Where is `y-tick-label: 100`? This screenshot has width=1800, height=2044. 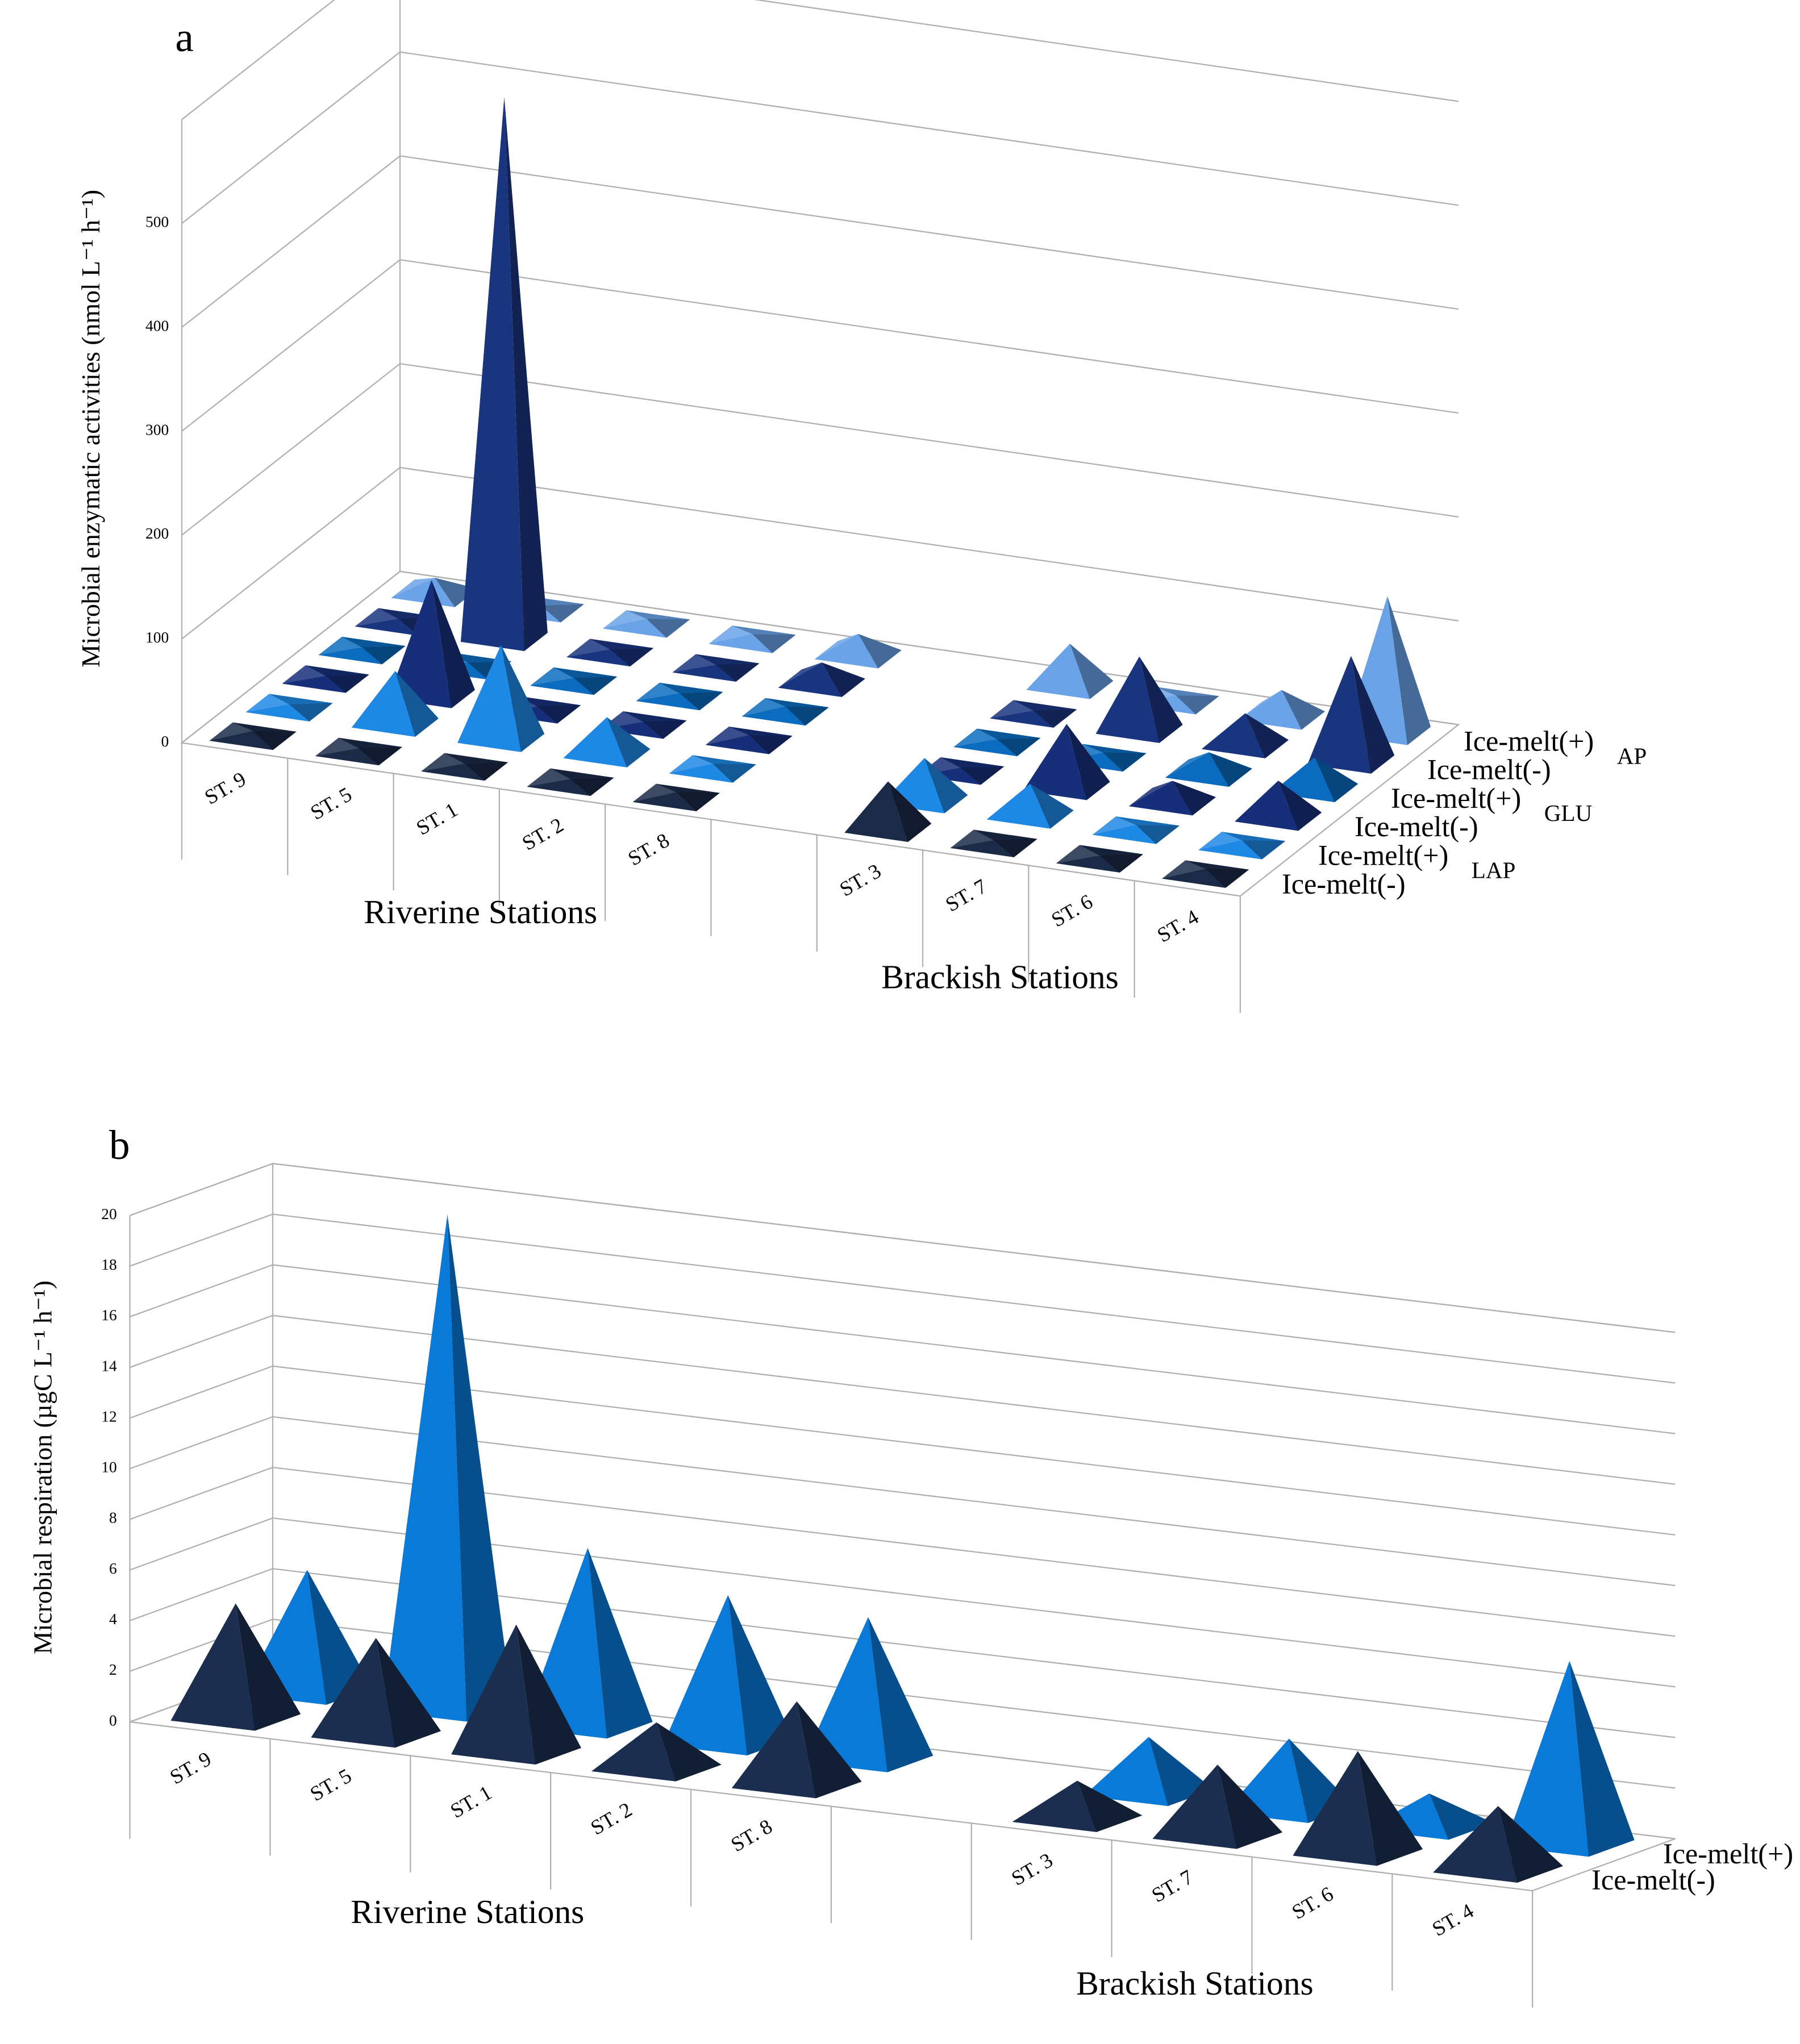 y-tick-label: 100 is located at coordinates (157, 637).